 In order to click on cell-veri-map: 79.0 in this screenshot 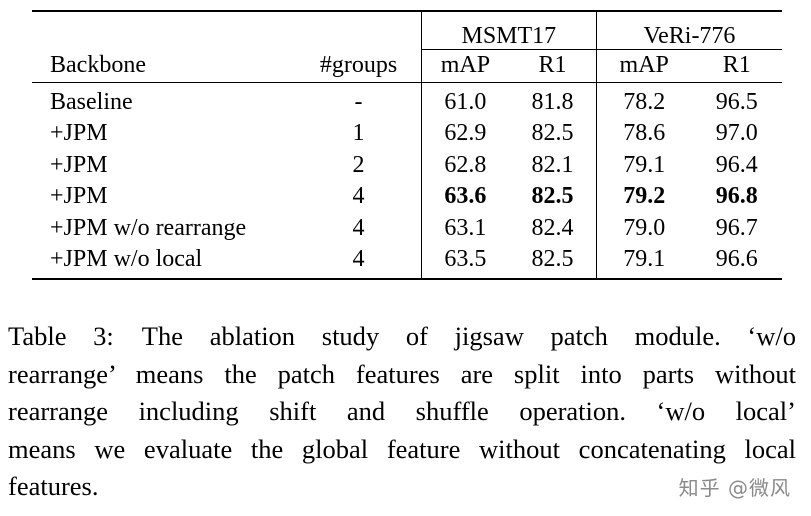, I will do `click(643, 228)`.